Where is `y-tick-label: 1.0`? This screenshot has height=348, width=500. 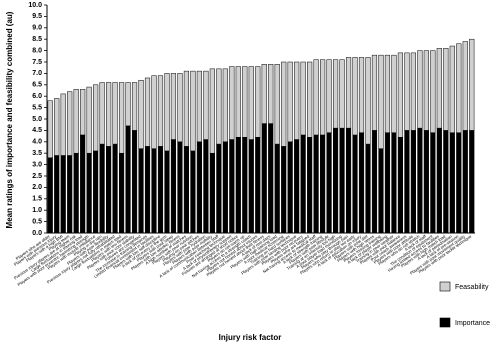
y-tick-label: 1.0 is located at coordinates (37, 210).